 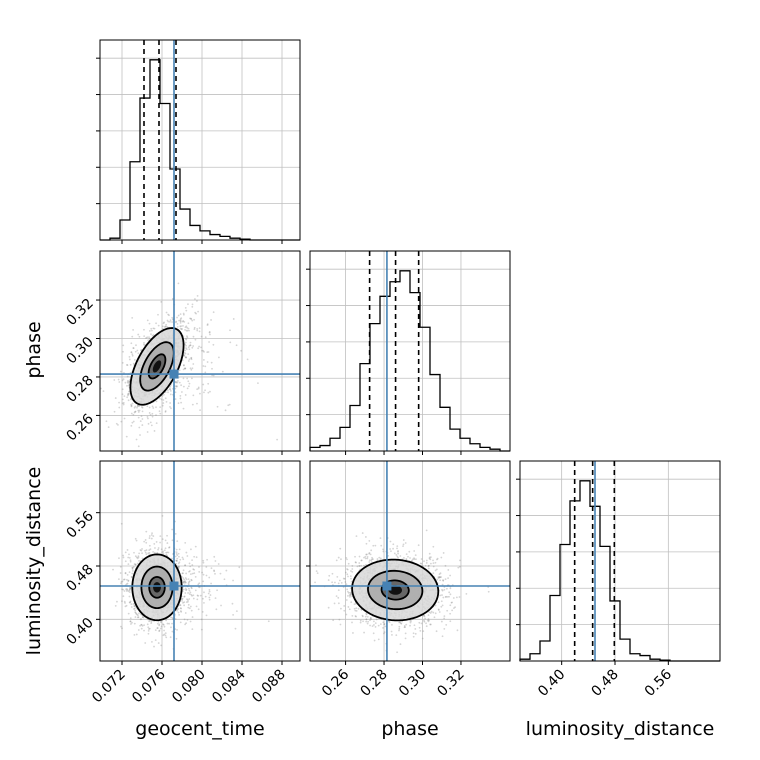 I want to click on y-tick-label: 0.32, so click(x=79, y=312).